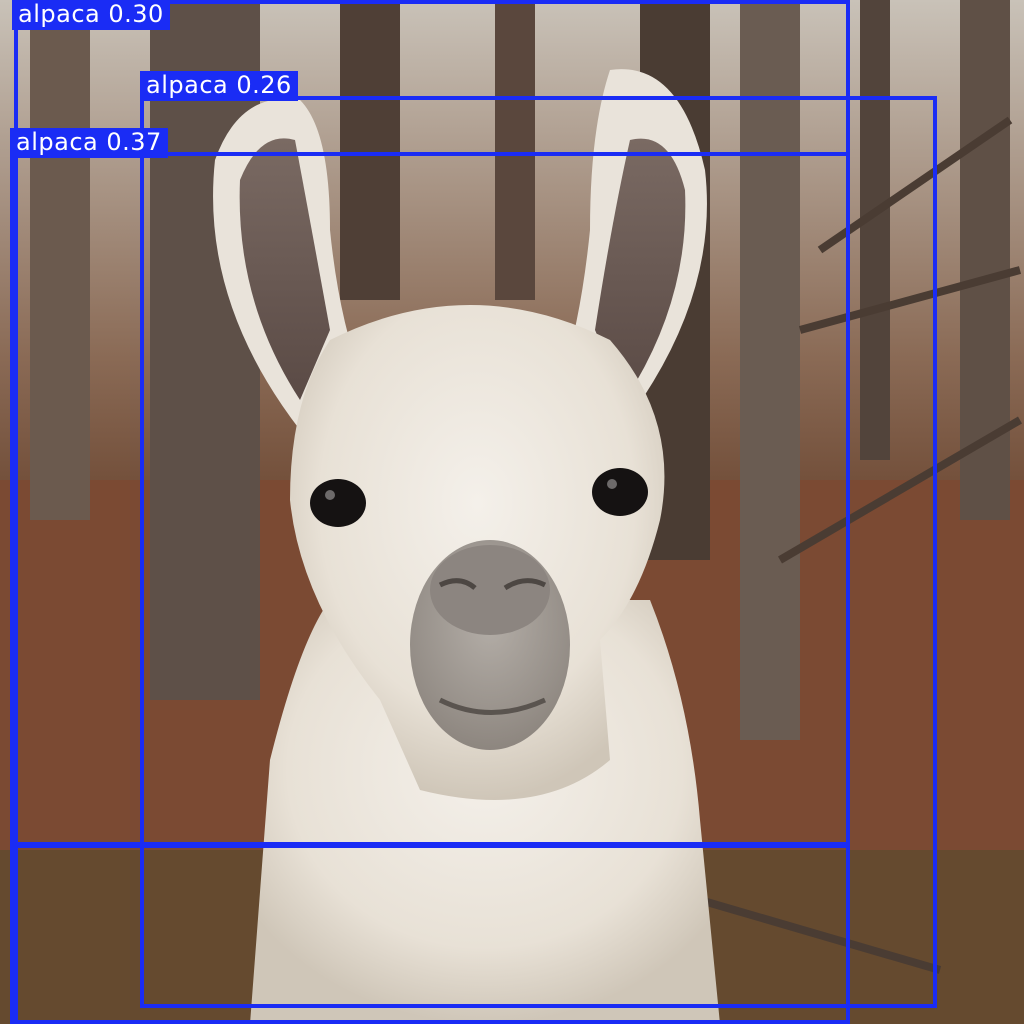 The width and height of the screenshot is (1024, 1024). I want to click on llama-right-eye, so click(620, 492).